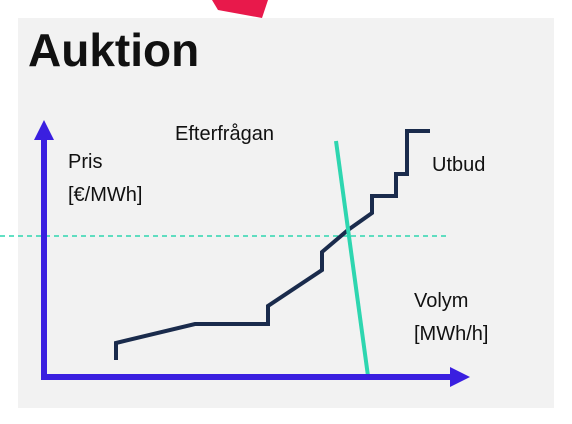  I want to click on demand-curve, so click(352, 258).